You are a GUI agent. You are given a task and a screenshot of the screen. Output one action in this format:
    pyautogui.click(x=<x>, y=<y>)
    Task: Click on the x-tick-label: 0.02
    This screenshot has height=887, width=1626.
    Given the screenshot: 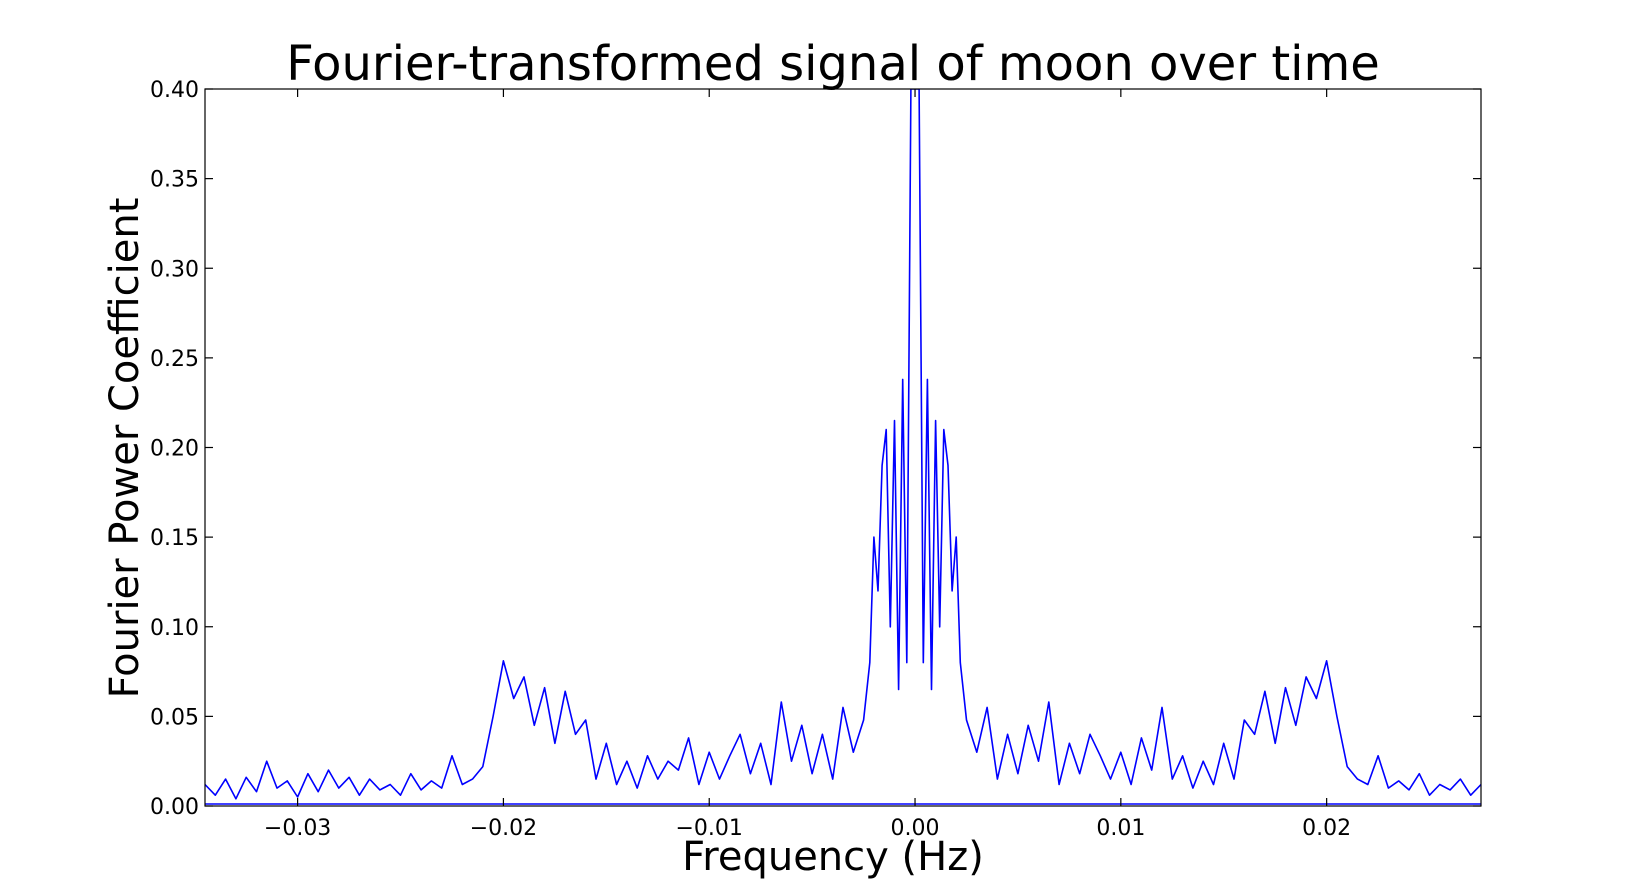 What is the action you would take?
    pyautogui.click(x=1326, y=828)
    